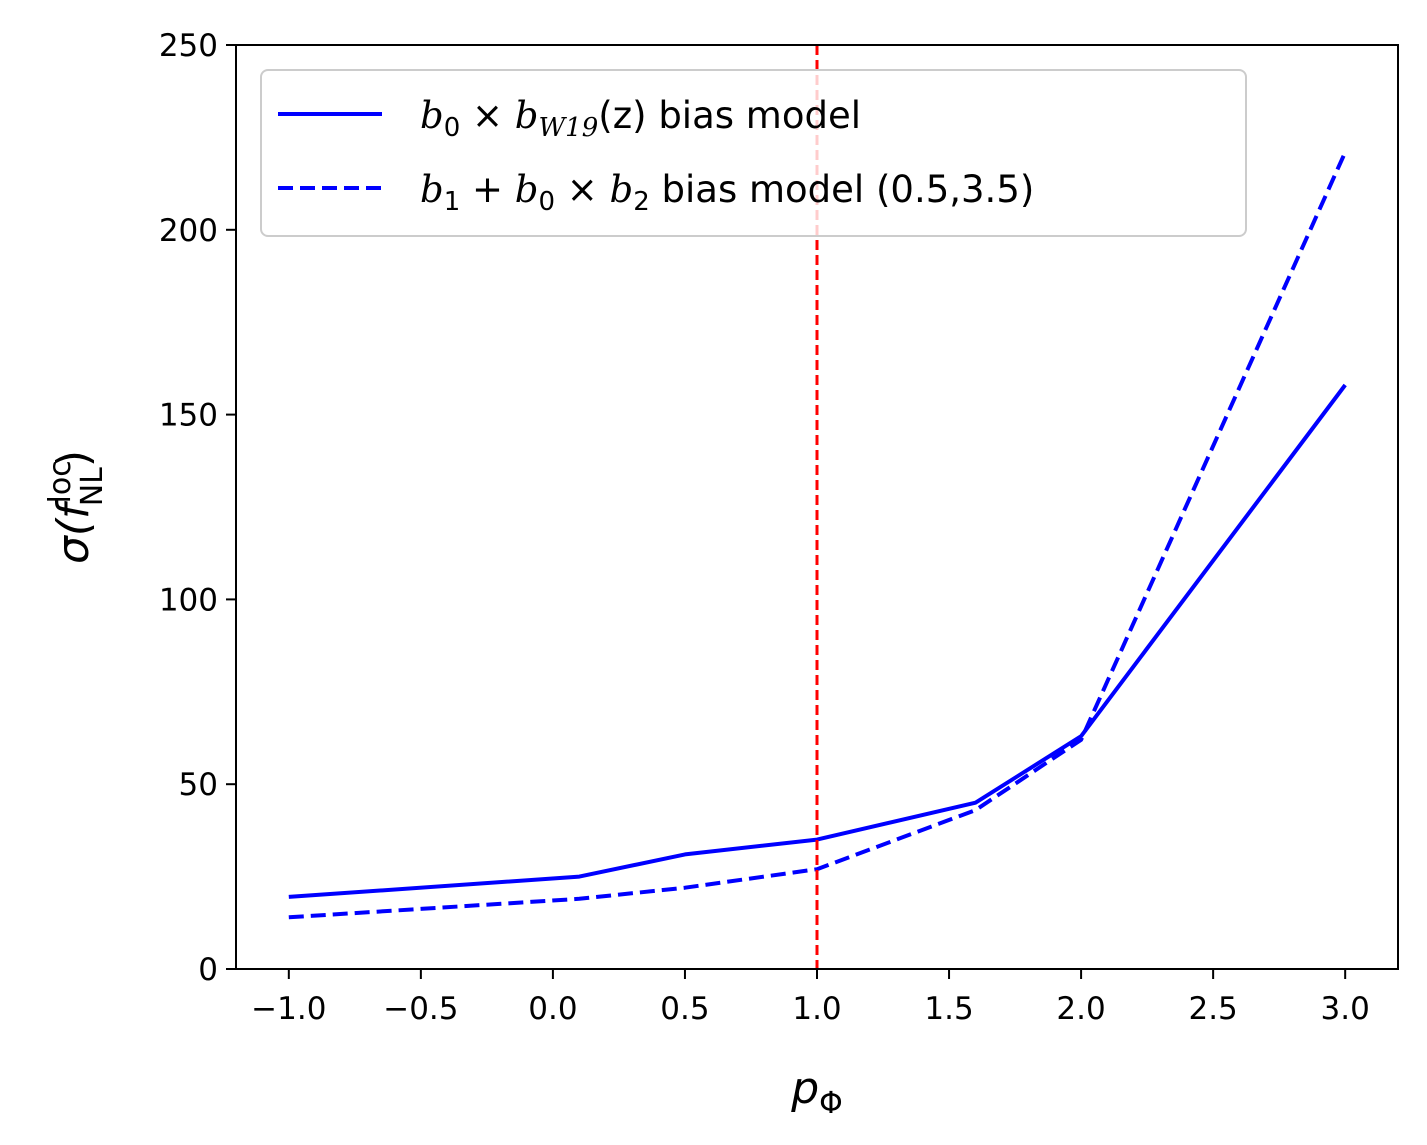 The width and height of the screenshot is (1427, 1145). What do you see at coordinates (552, 1009) in the screenshot?
I see `x-tick-label: 0.0` at bounding box center [552, 1009].